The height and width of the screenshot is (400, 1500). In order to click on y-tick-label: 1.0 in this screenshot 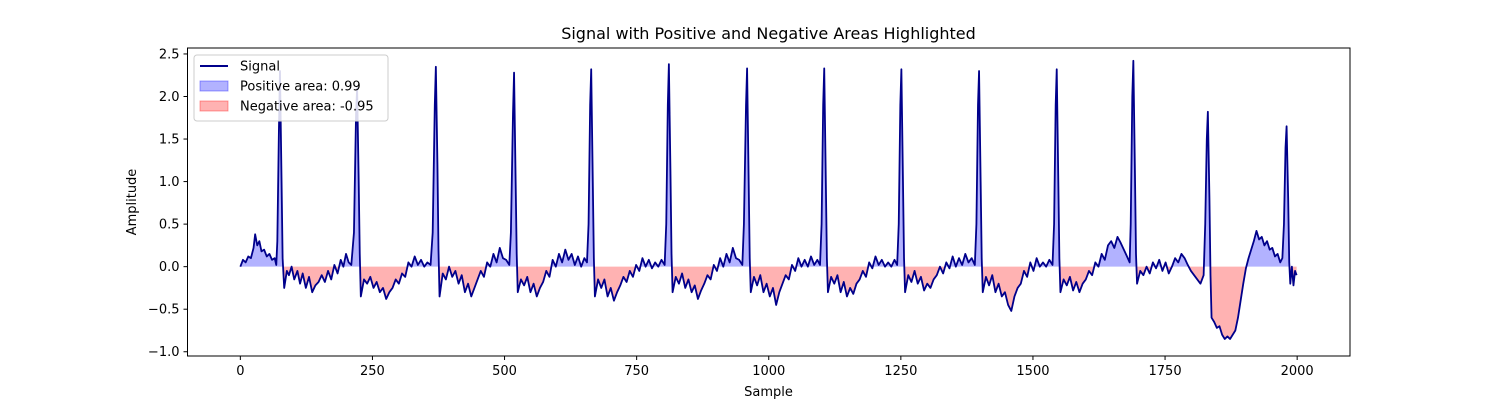, I will do `click(169, 182)`.